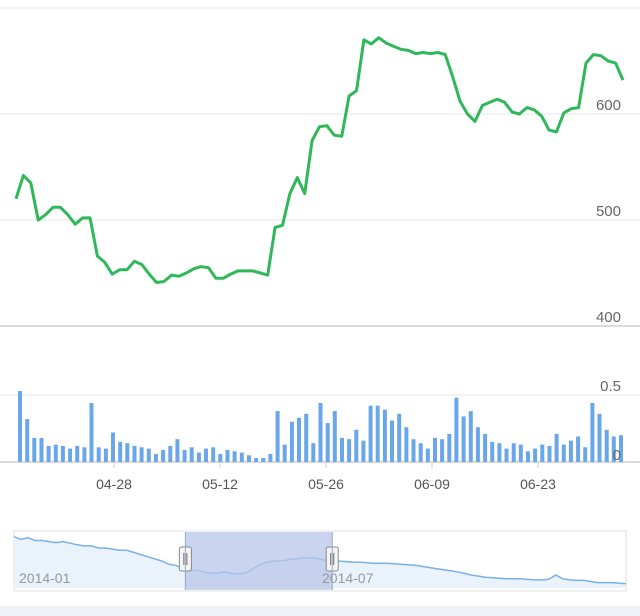  Describe the element at coordinates (610, 421) in the screenshot. I see `volume-axis-ticks: 00.5` at that location.